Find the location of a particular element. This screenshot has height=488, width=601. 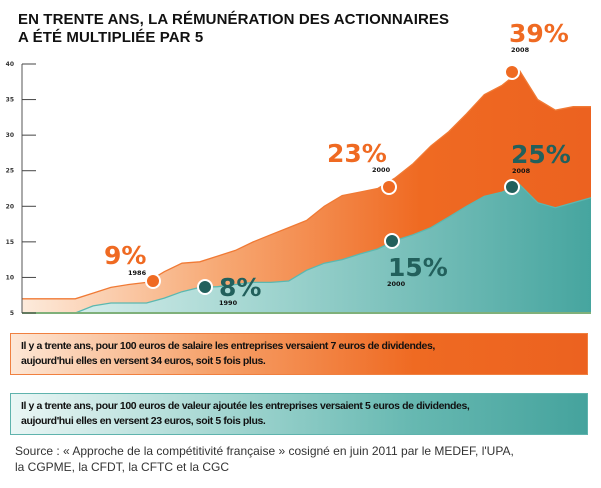

y-tick-label: 15 is located at coordinates (10, 242).